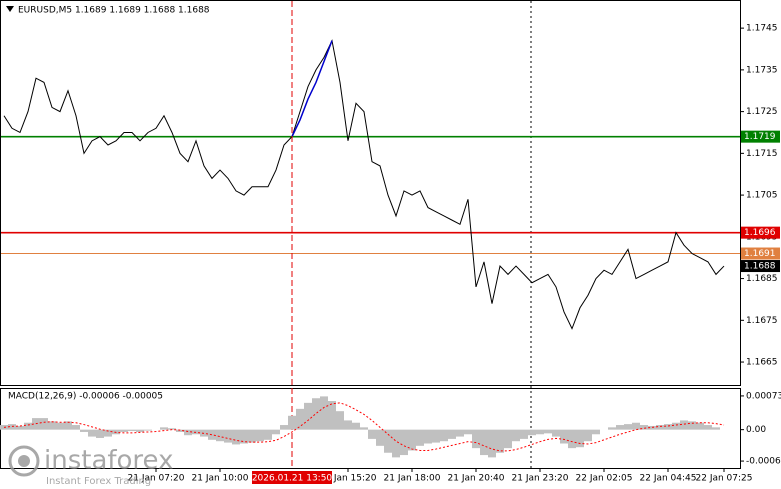 The width and height of the screenshot is (781, 489). Describe the element at coordinates (312, 88) in the screenshot. I see `trend-line` at that location.